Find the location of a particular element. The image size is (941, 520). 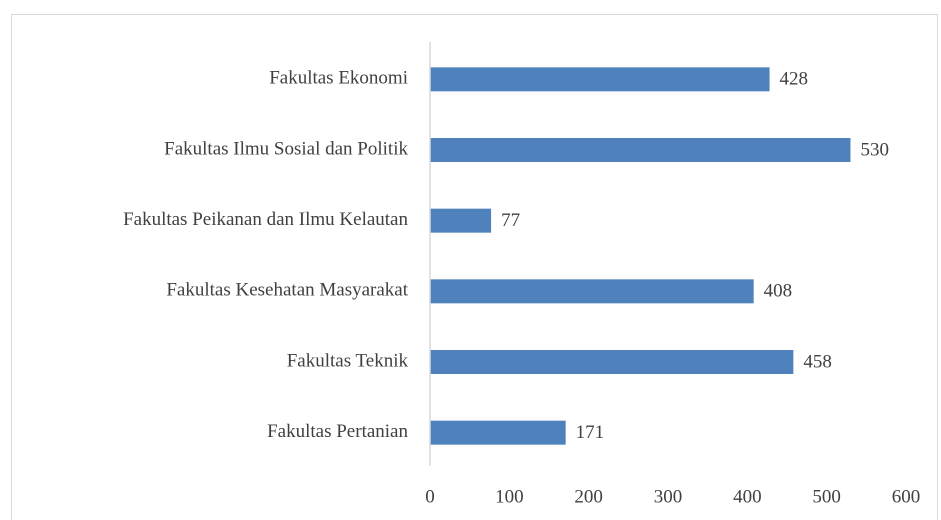

value-label: 530 is located at coordinates (874, 149).